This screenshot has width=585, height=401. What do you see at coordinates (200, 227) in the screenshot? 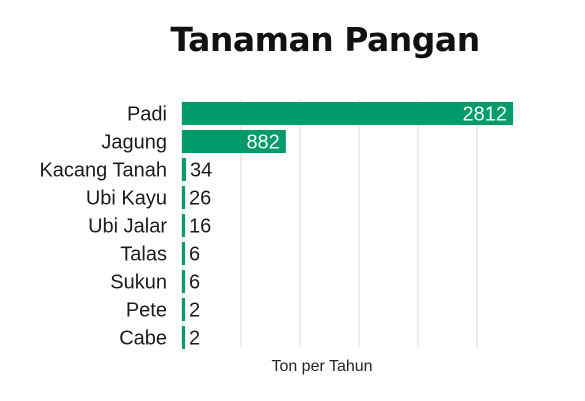
I see `value-label-ubi-jalar: 16` at bounding box center [200, 227].